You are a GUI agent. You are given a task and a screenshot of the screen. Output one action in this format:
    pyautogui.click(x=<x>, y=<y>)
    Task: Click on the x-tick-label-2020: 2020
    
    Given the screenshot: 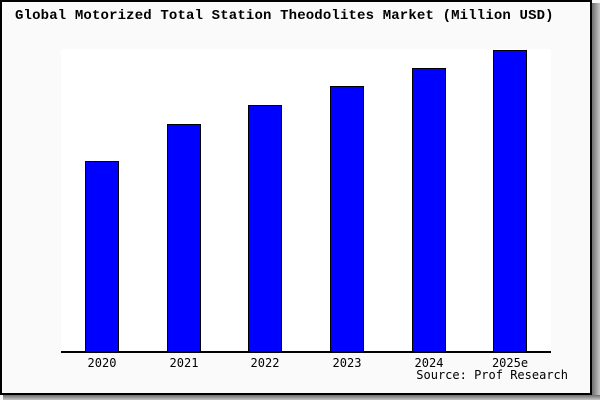 What is the action you would take?
    pyautogui.click(x=102, y=363)
    